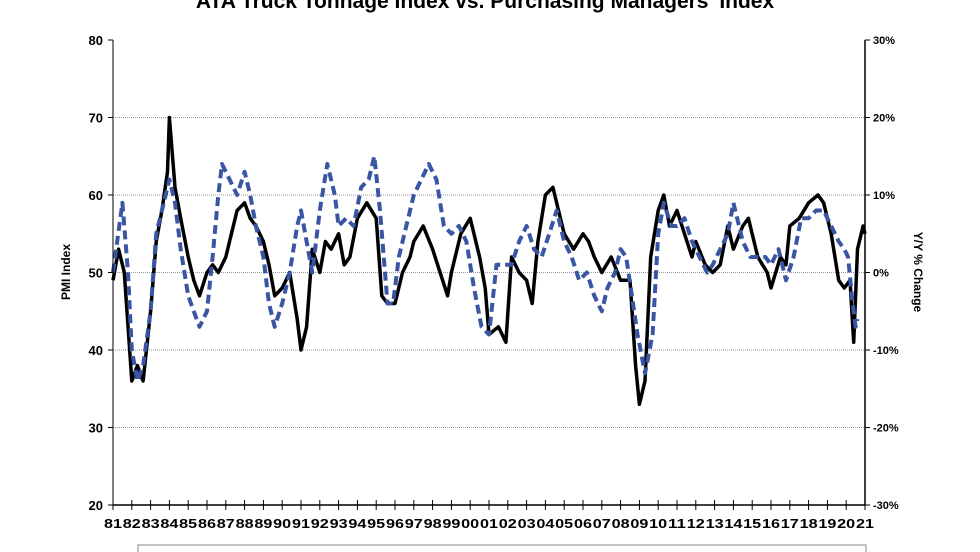 The height and width of the screenshot is (552, 980). I want to click on x-tick-label: 88, so click(245, 523).